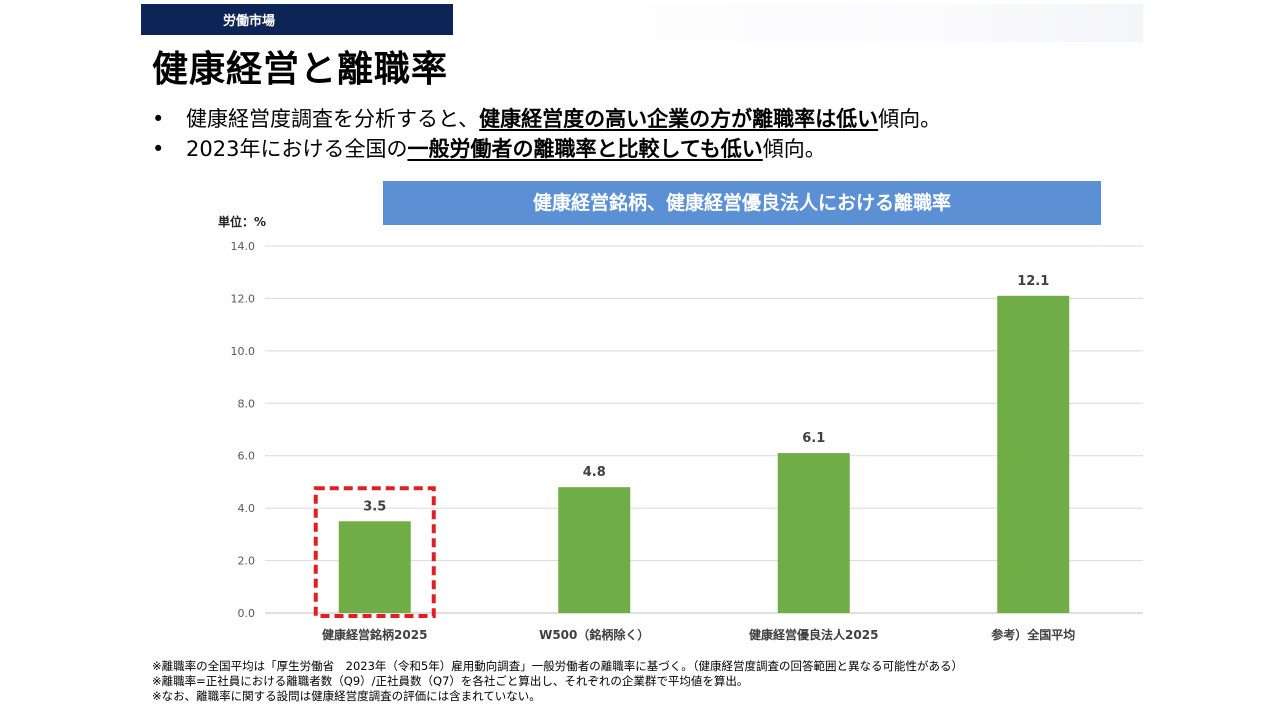 Image resolution: width=1280 pixels, height=720 pixels. What do you see at coordinates (243, 351) in the screenshot?
I see `y-tick-label: 10.0` at bounding box center [243, 351].